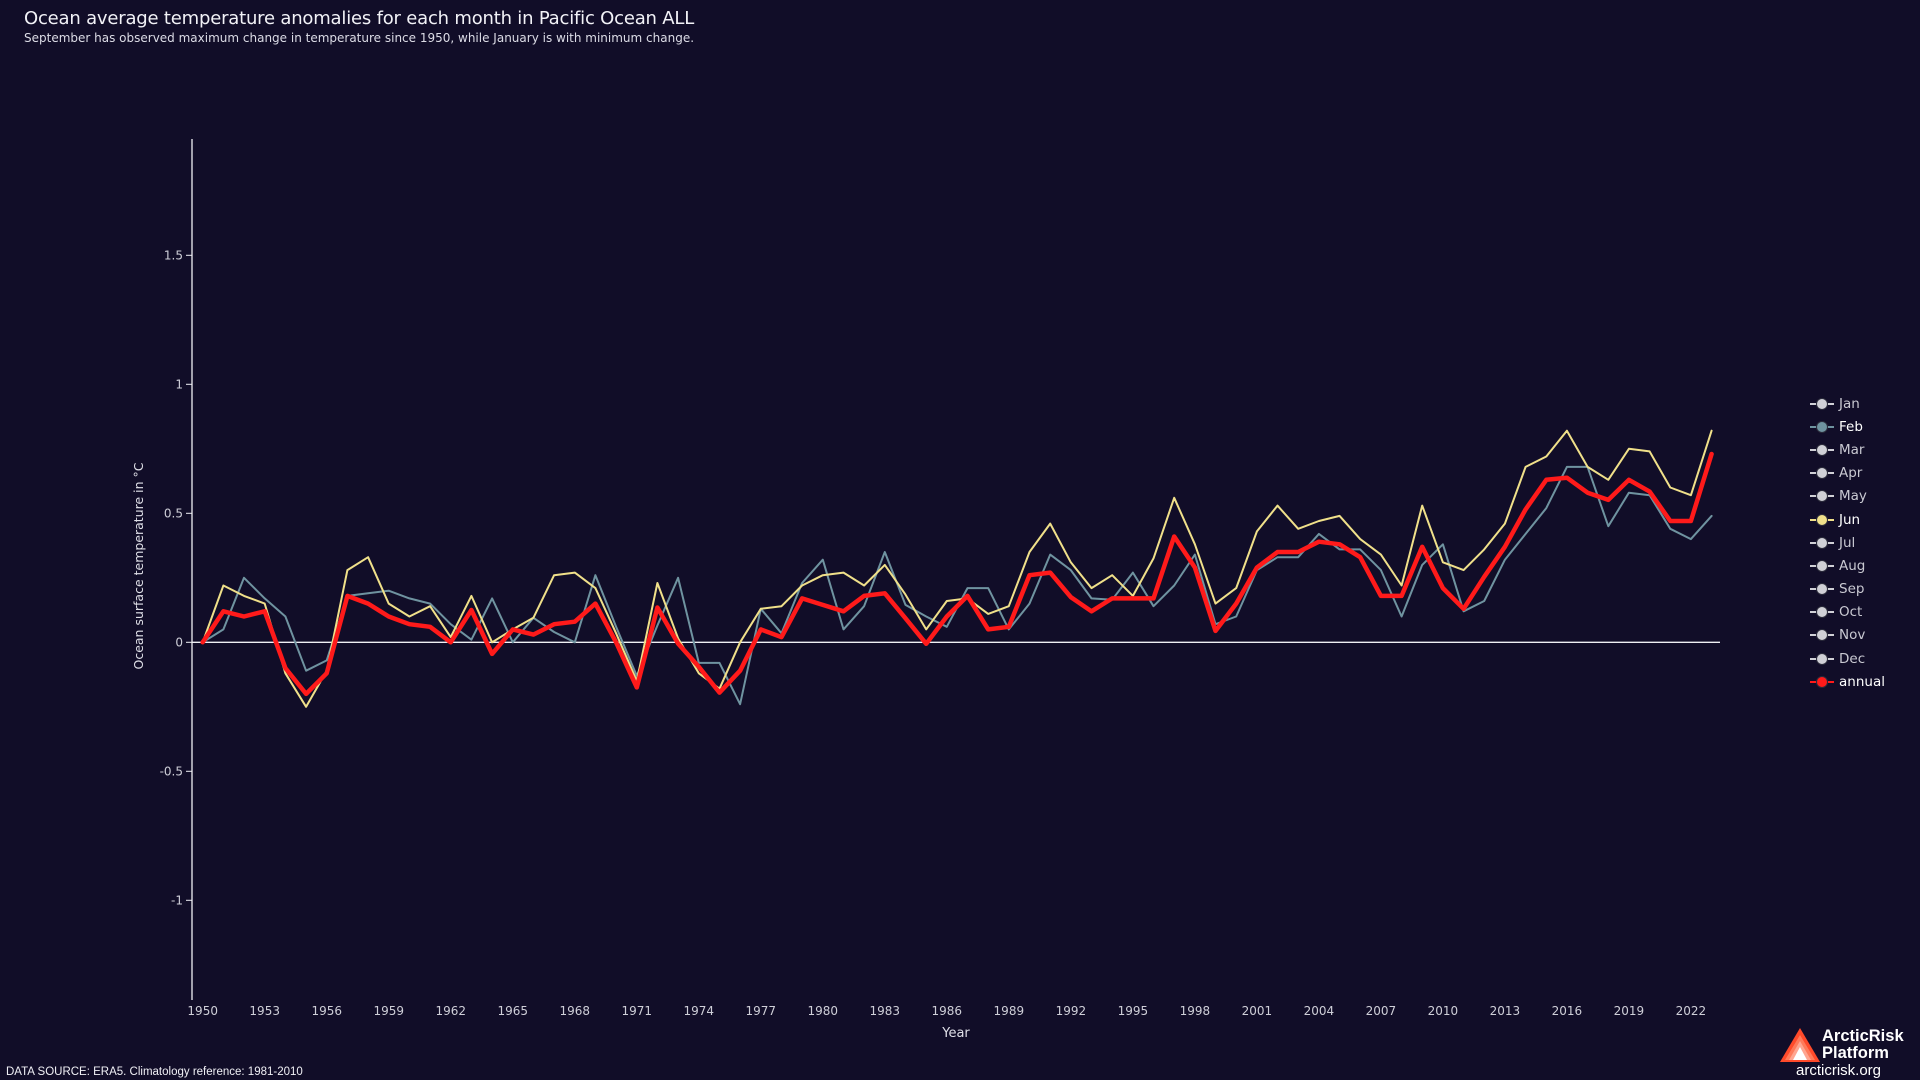 The width and height of the screenshot is (1920, 1080). I want to click on x-tick-label: 1971, so click(636, 1011).